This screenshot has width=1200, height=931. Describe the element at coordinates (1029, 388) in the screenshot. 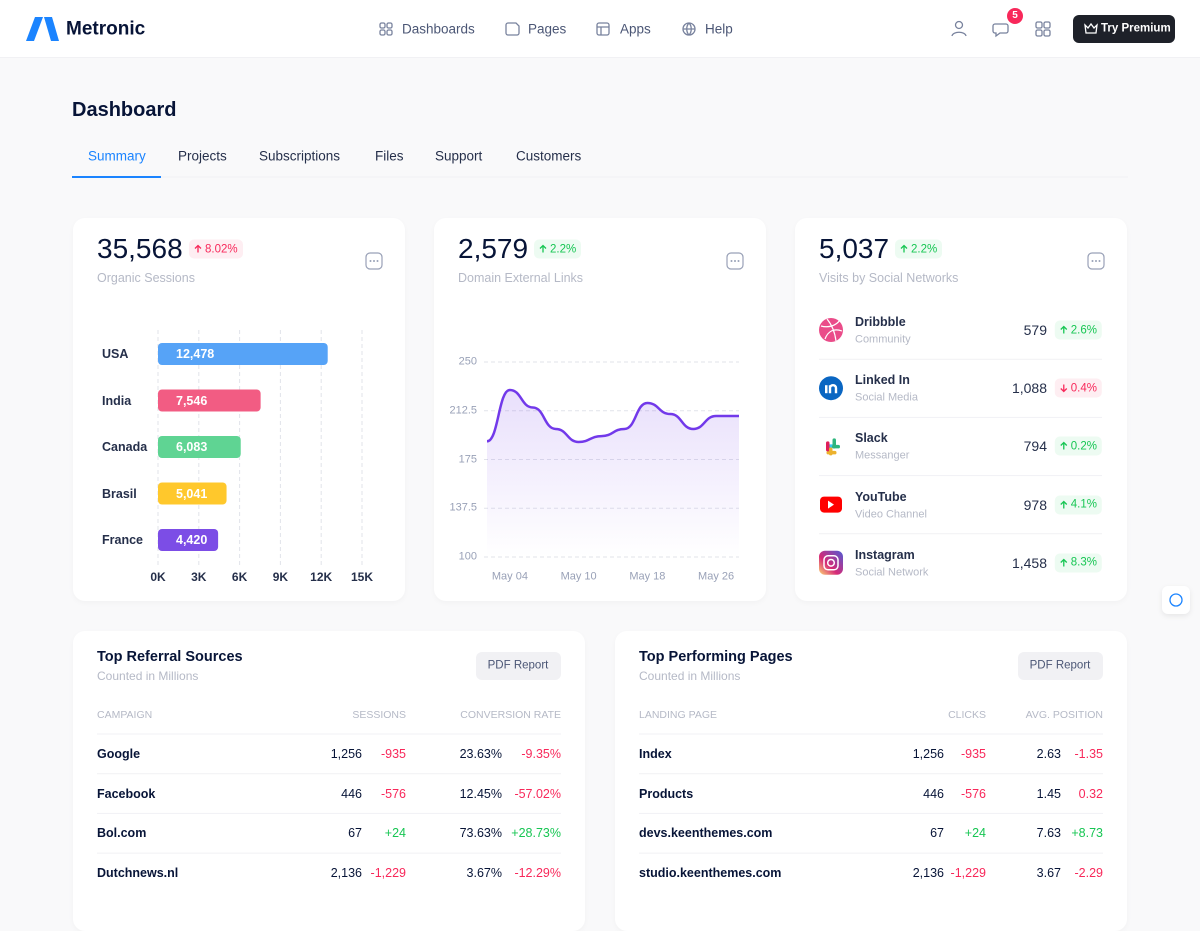

I see `social-value: 1,088` at that location.